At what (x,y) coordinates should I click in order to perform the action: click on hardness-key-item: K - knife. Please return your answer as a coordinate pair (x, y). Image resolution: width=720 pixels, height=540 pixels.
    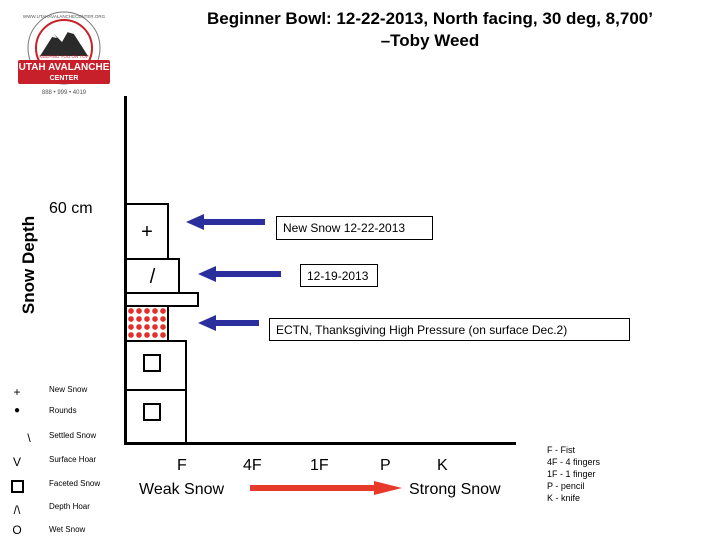
    Looking at the image, I should click on (564, 498).